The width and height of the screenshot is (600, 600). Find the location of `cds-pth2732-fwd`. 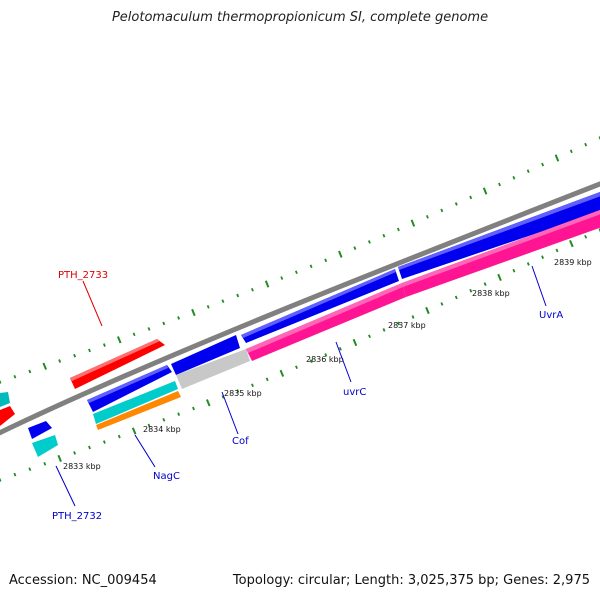

cds-pth2732-fwd is located at coordinates (40, 430).